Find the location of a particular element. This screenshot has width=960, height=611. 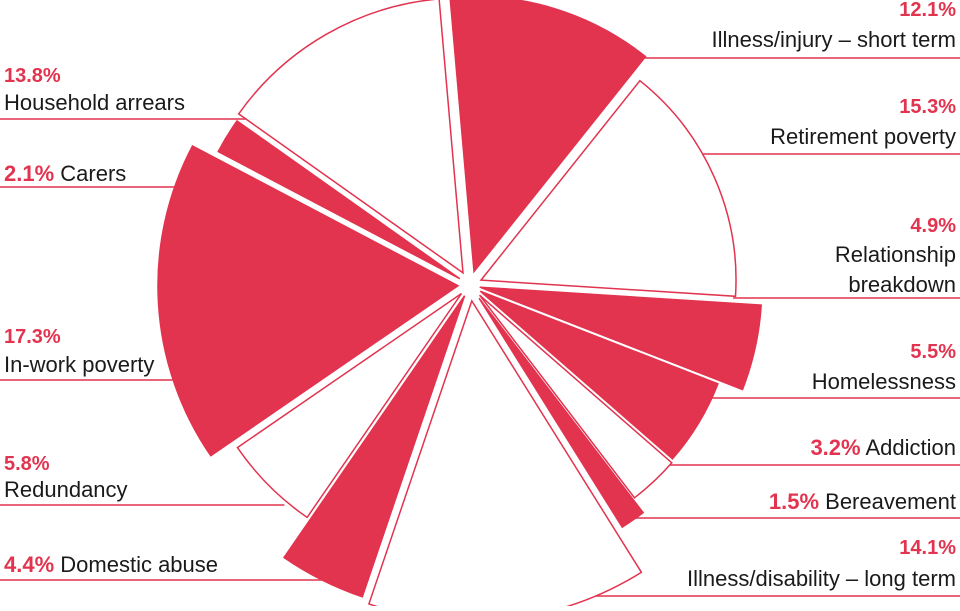

slice-value-0: 12.1% is located at coordinates (927, 10).